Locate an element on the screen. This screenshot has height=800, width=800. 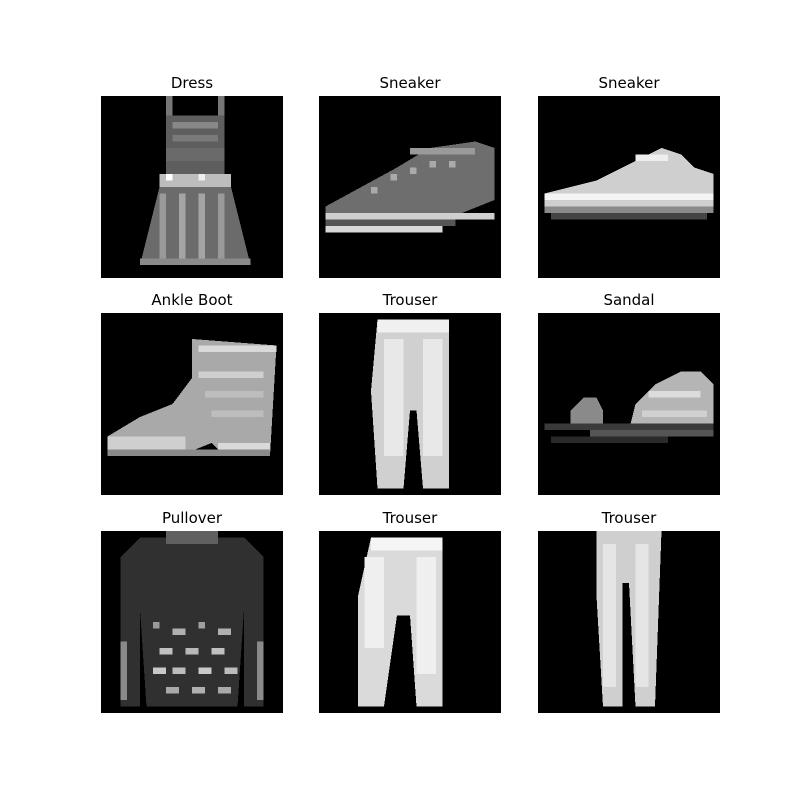
sandal-icon is located at coordinates (629, 404).